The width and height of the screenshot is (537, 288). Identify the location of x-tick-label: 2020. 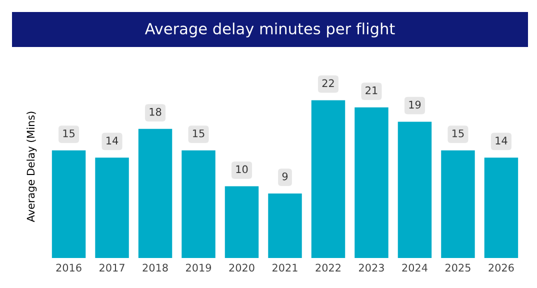
(241, 268).